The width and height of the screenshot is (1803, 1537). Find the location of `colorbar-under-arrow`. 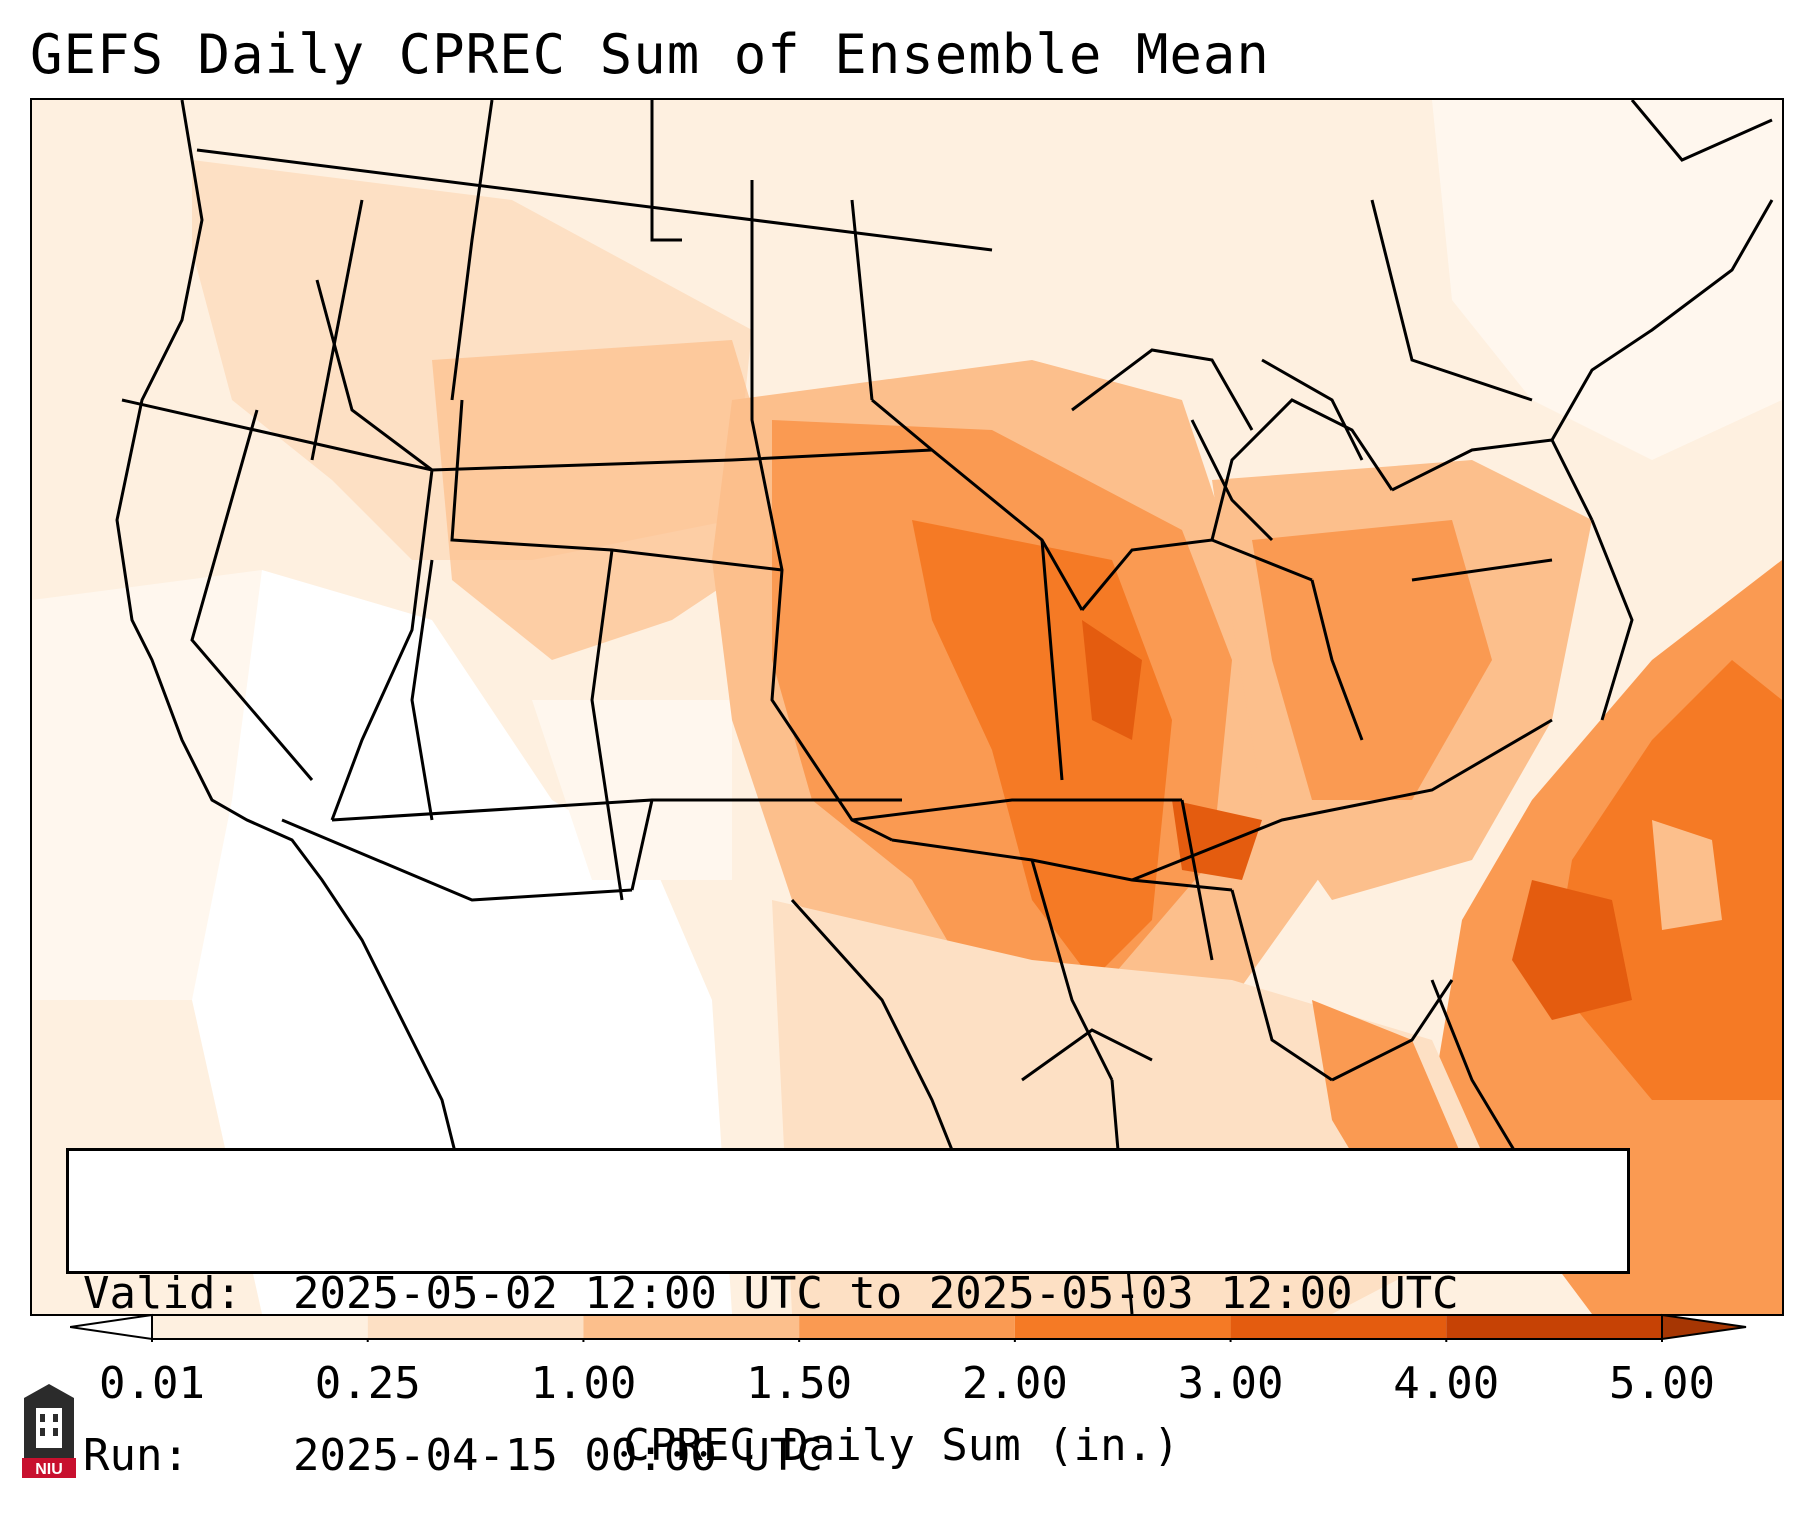

colorbar-under-arrow is located at coordinates (111, 1327).